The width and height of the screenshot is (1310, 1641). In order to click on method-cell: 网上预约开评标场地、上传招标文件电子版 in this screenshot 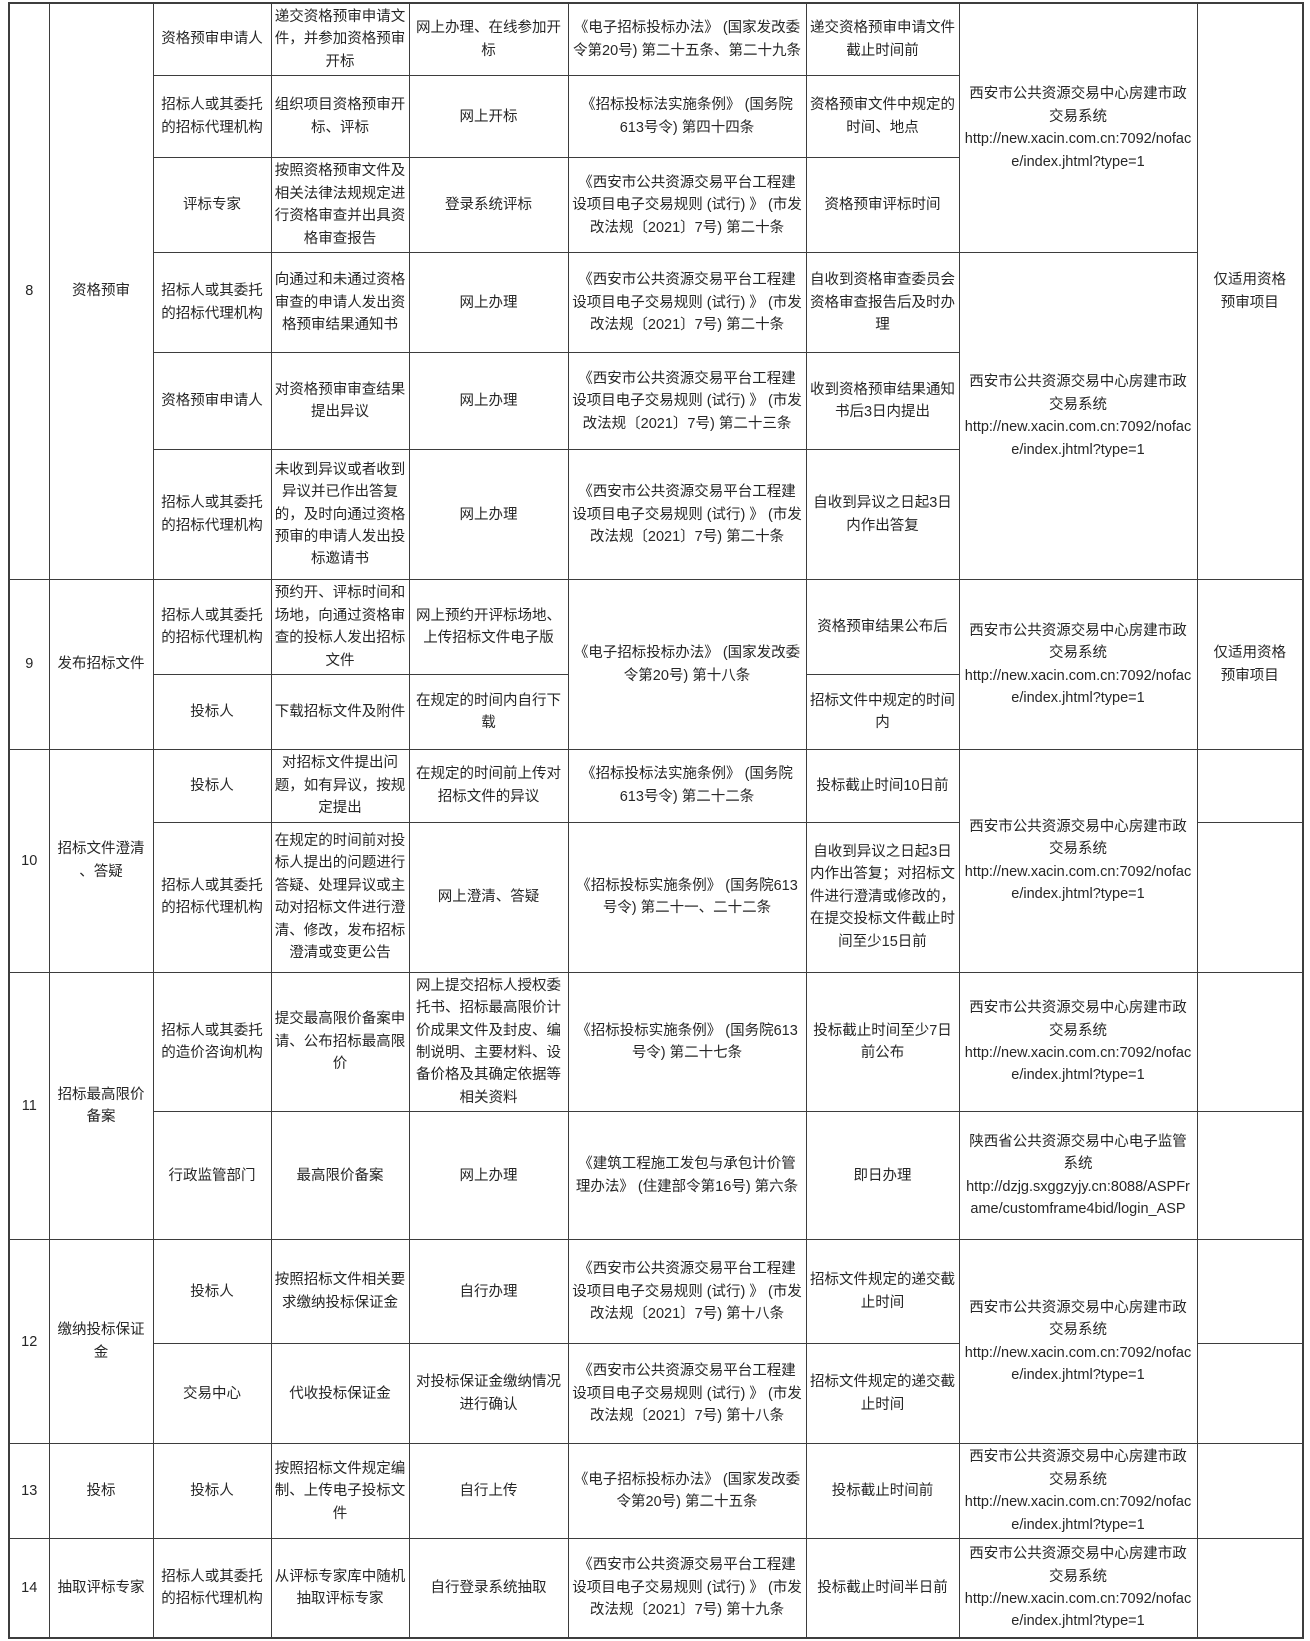, I will do `click(488, 627)`.